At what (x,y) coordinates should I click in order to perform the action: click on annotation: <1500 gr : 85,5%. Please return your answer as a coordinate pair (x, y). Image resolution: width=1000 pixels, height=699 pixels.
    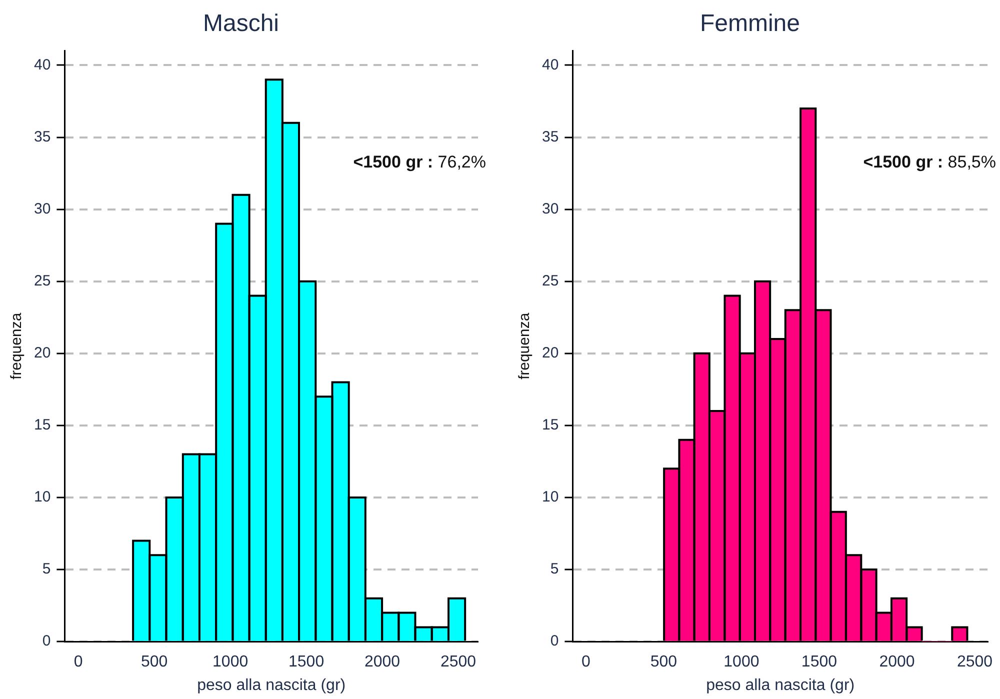
    Looking at the image, I should click on (929, 162).